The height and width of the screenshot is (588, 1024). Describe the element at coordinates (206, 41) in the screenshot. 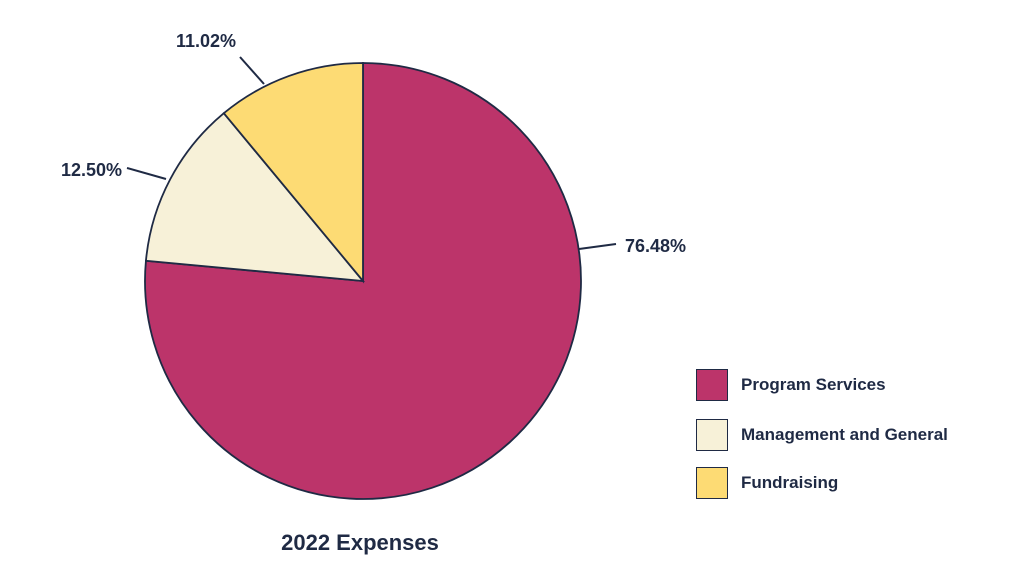

I see `data-label-fundraising: 11.02%` at that location.